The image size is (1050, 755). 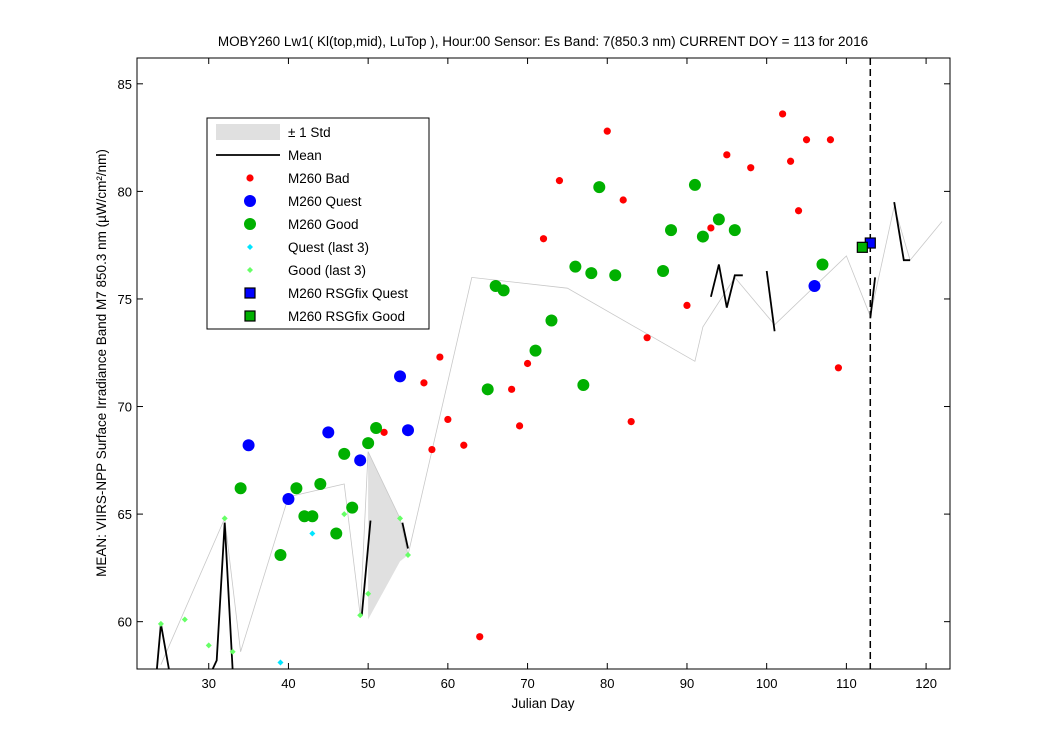 What do you see at coordinates (319, 178) in the screenshot?
I see `legend-label-m260-bad: M260 Bad` at bounding box center [319, 178].